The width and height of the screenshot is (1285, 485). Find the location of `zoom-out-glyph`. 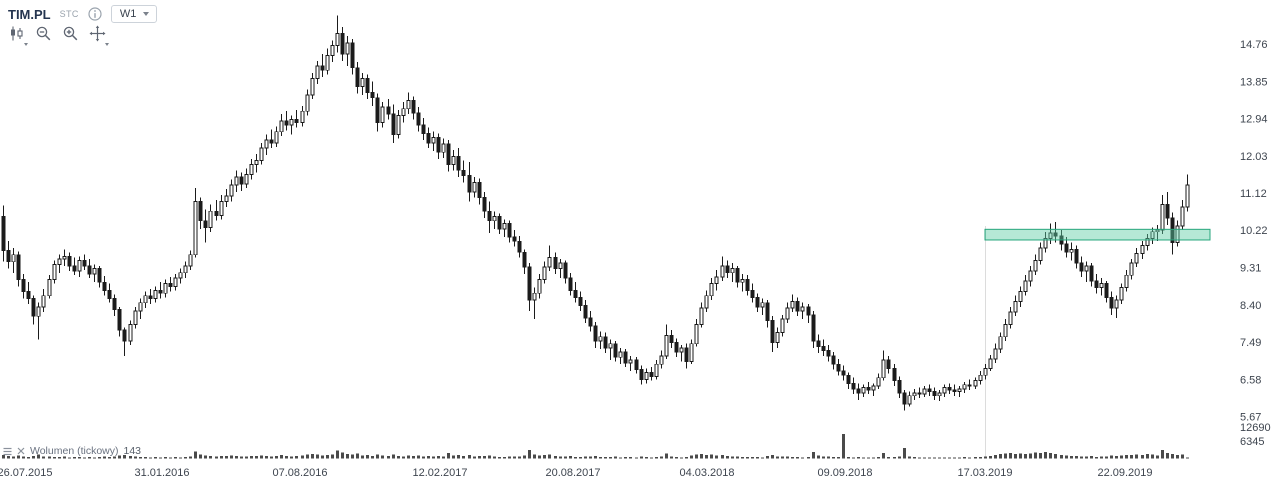

zoom-out-glyph is located at coordinates (43, 33).